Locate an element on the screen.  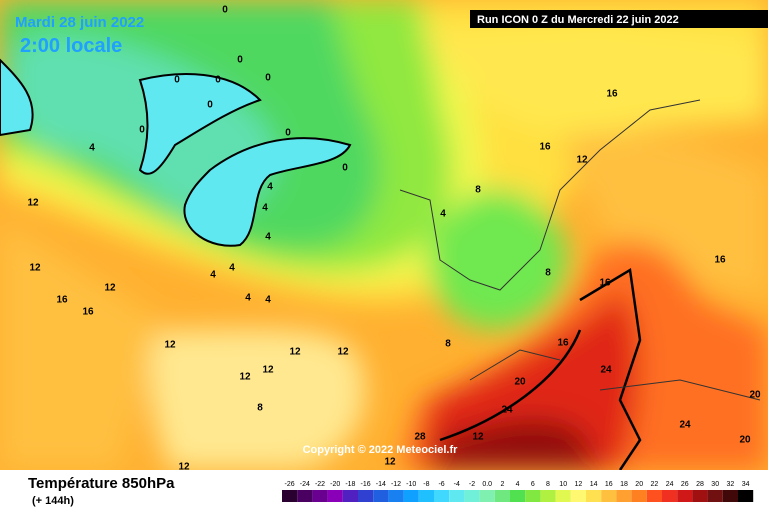
copyright: Copyright © 2022 Meteociel.fr is located at coordinates (381, 450).